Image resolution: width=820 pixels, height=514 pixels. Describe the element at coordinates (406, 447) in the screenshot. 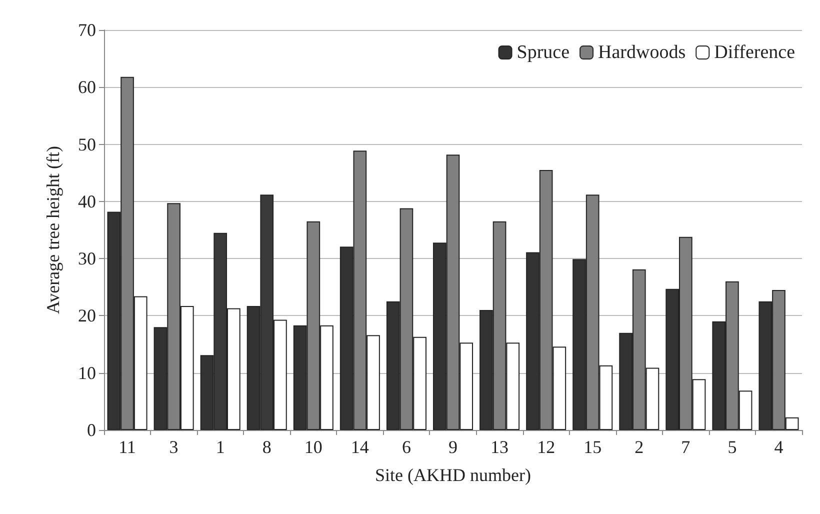

I see `x-tick-label: 6` at that location.